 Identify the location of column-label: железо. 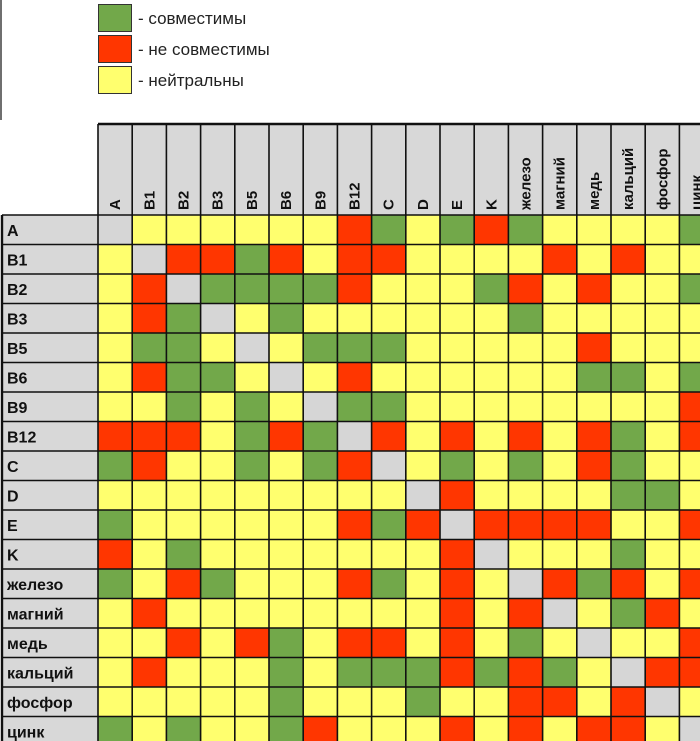
(526, 184).